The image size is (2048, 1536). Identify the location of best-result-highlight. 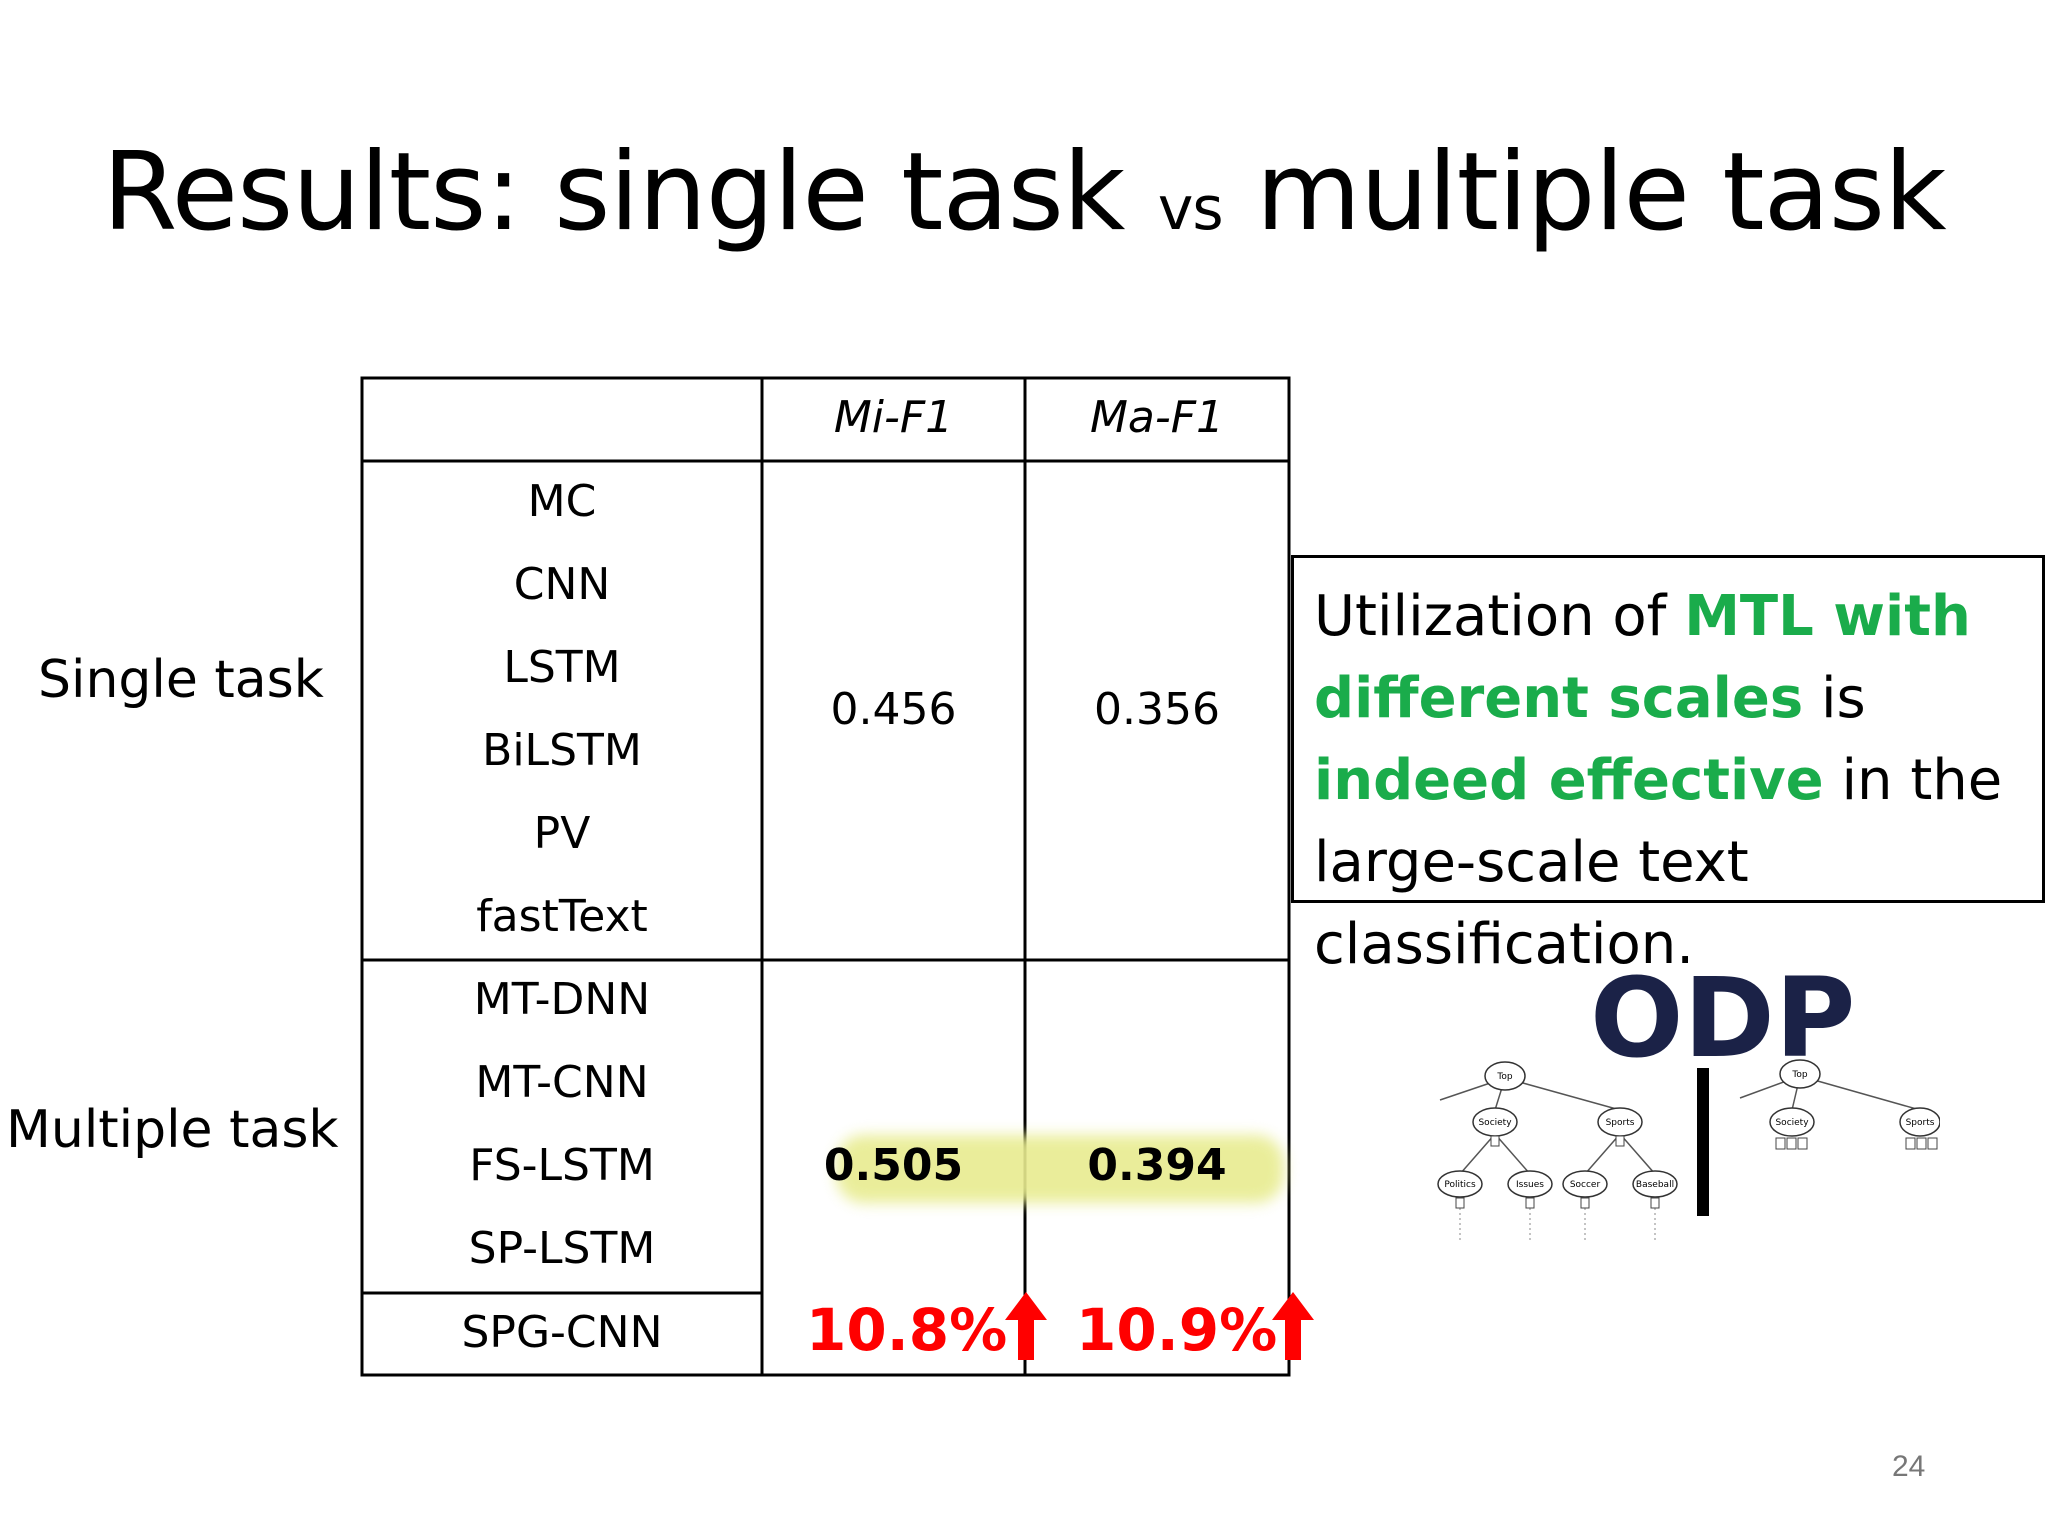
(1060, 1169).